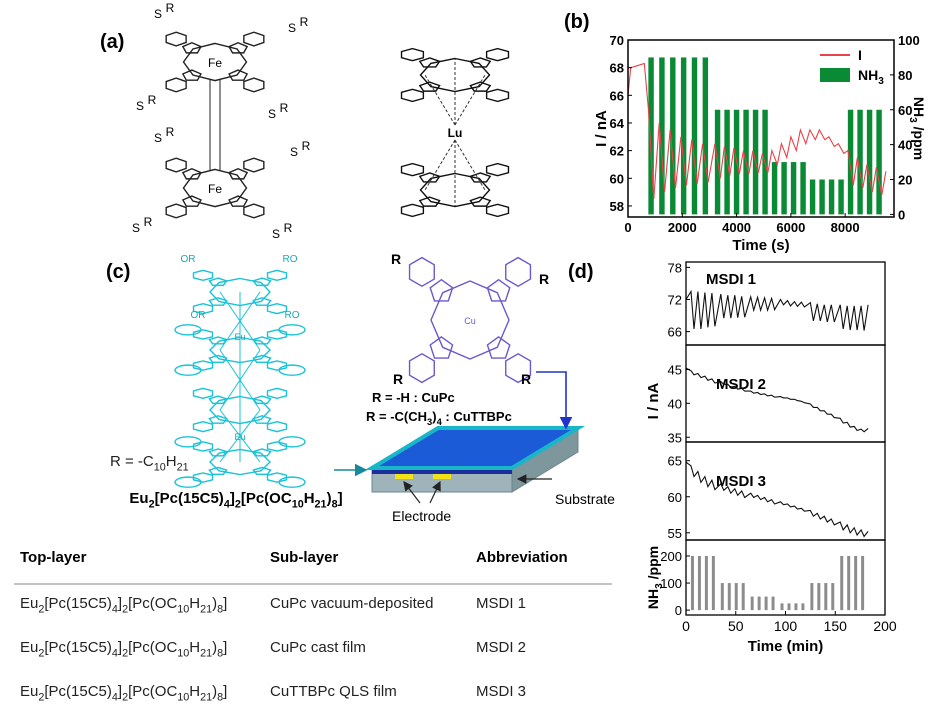 The width and height of the screenshot is (928, 713). Describe the element at coordinates (777, 400) in the screenshot. I see `sensor-response` at that location.